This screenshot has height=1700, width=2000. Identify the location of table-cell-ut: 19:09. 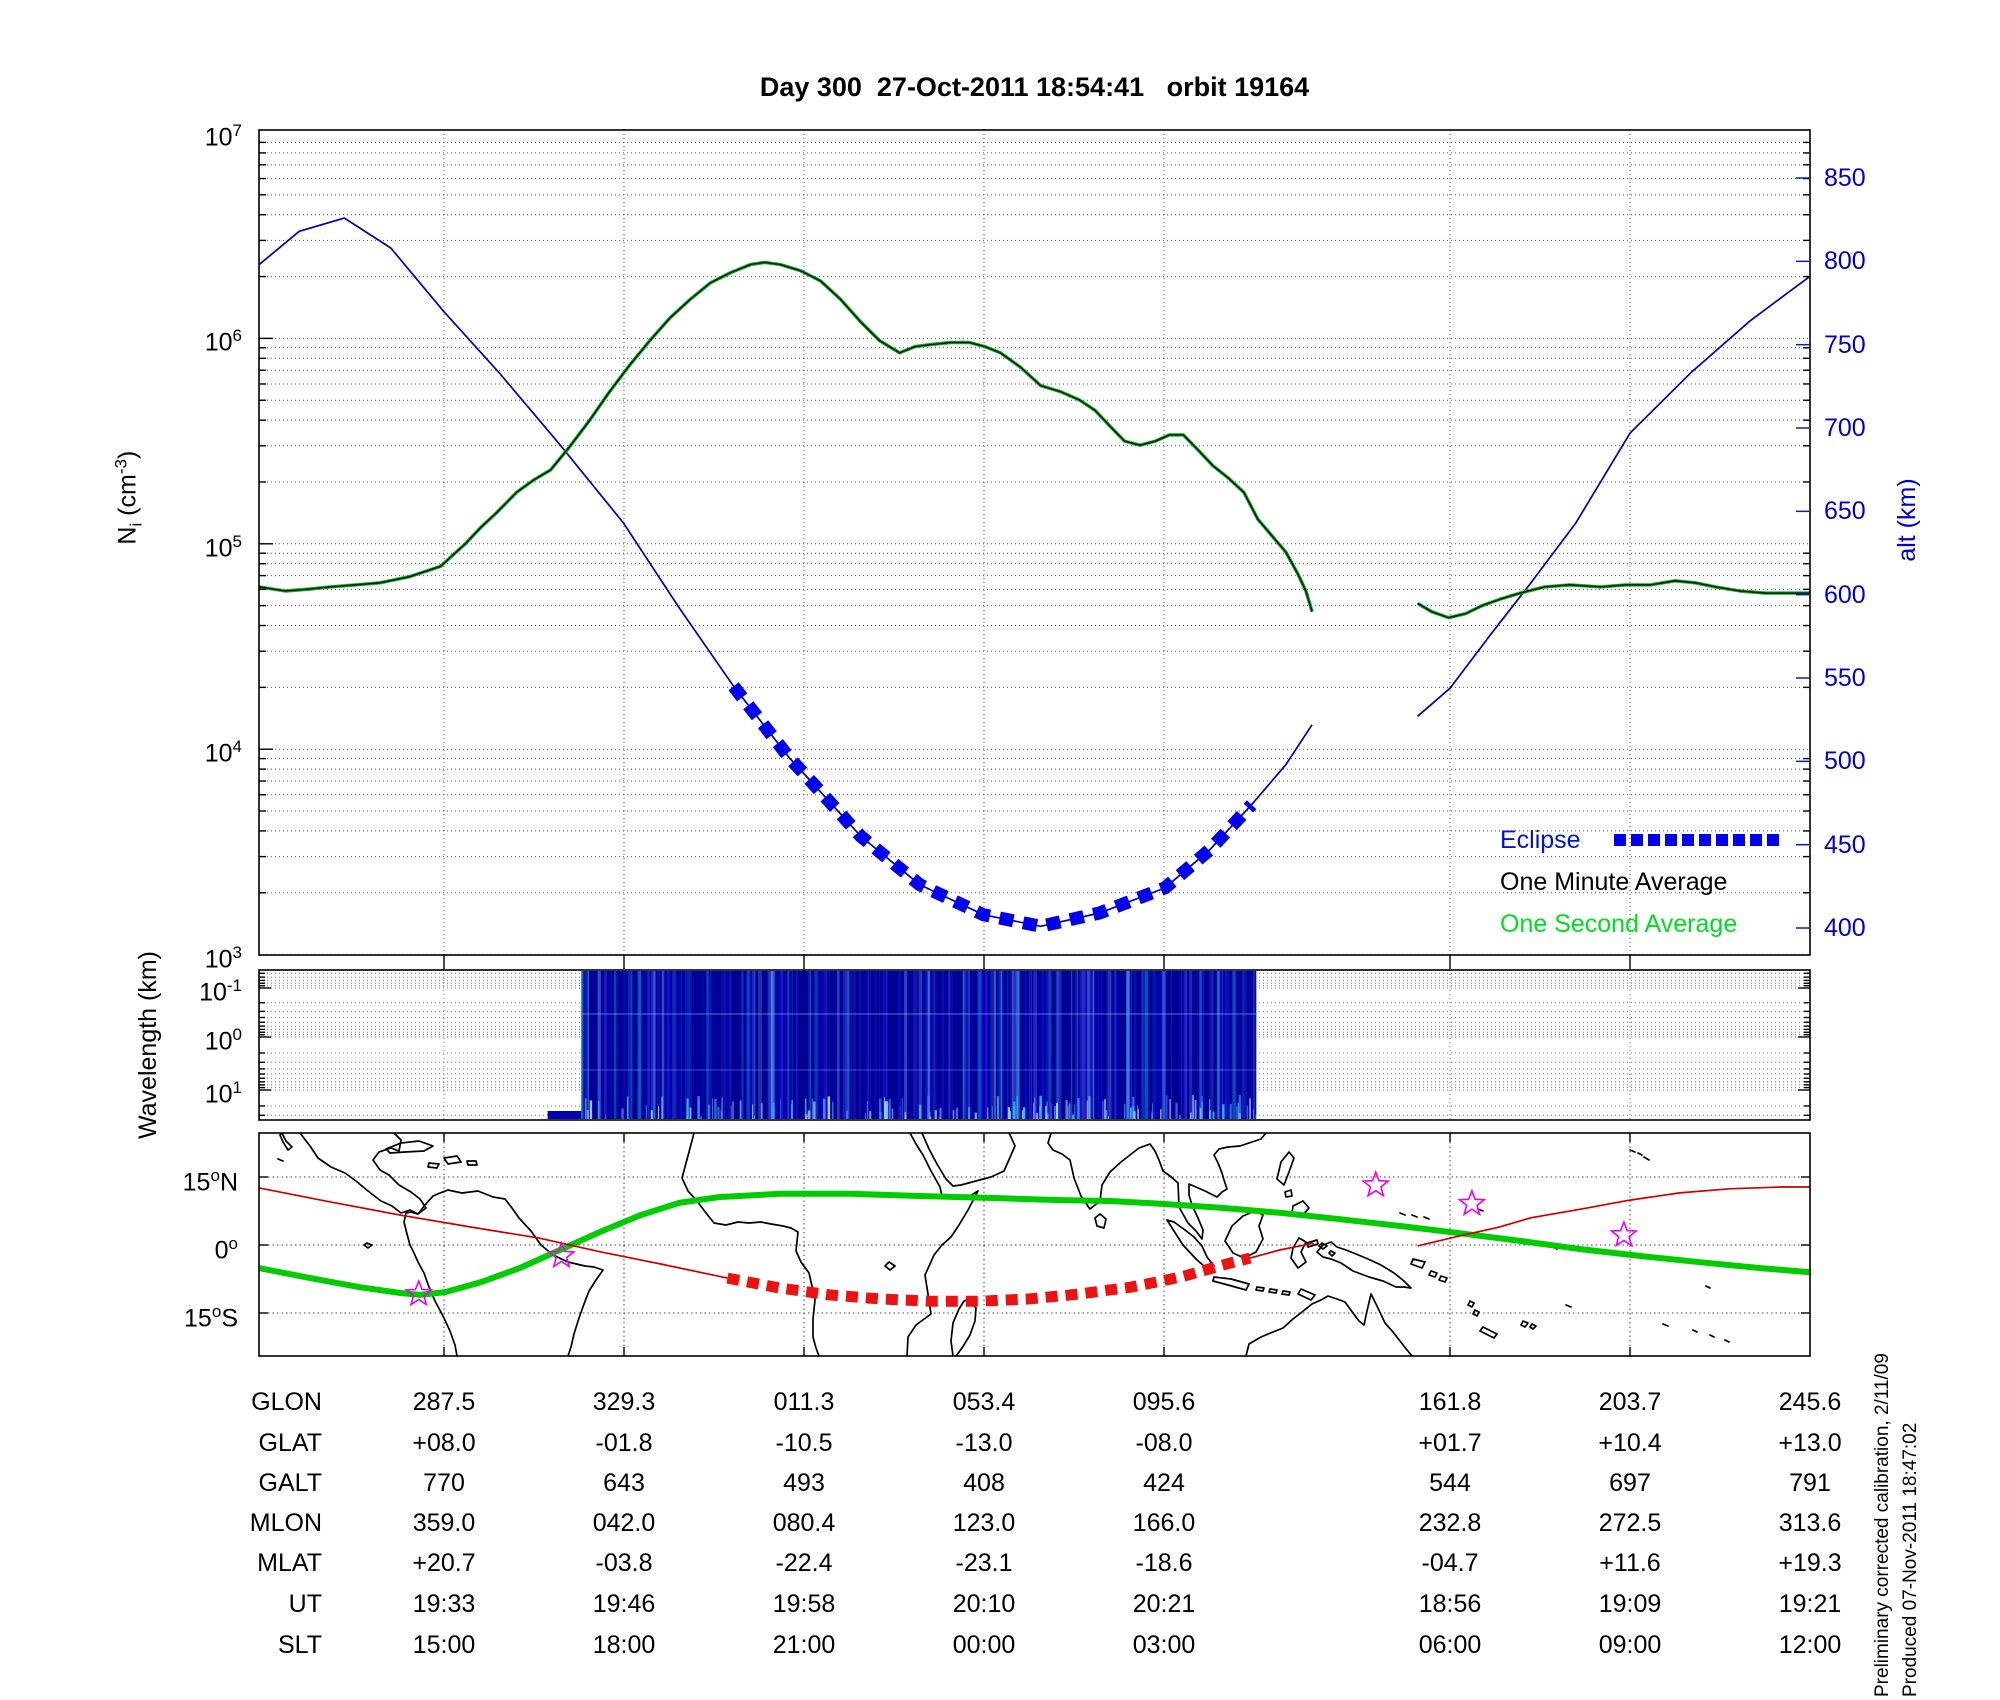
(1630, 1604).